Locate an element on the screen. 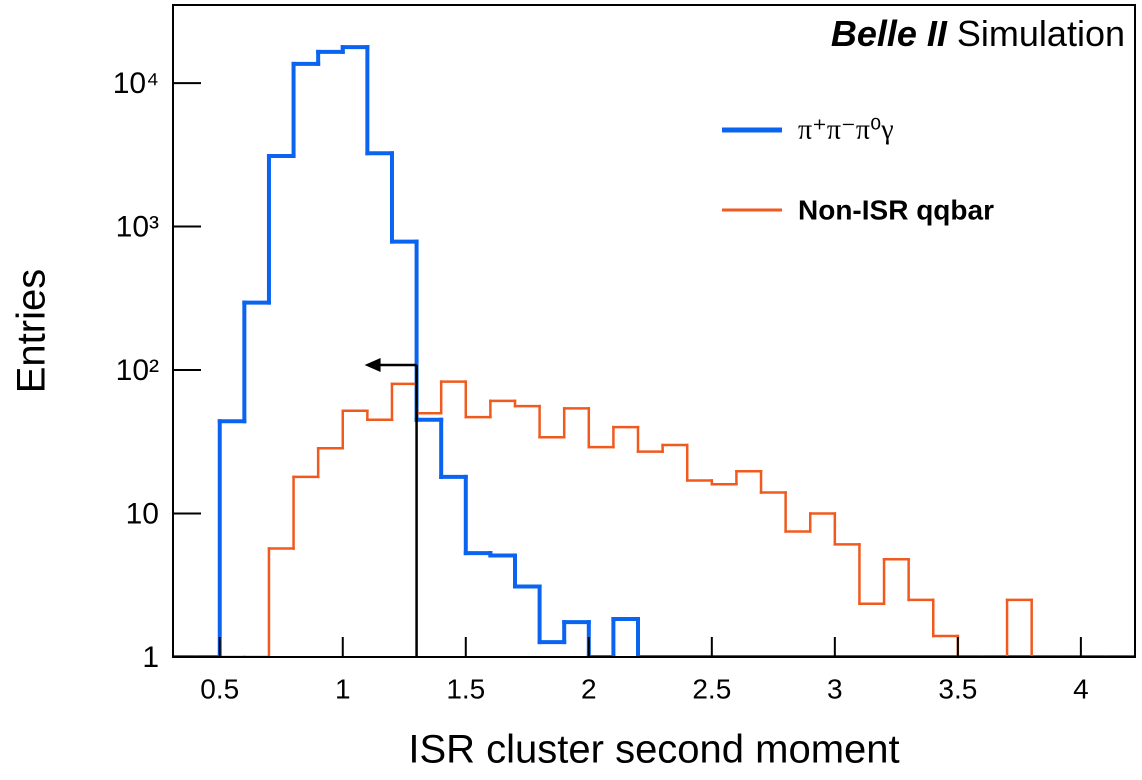  y-axis-label: Entries is located at coordinates (32, 331).